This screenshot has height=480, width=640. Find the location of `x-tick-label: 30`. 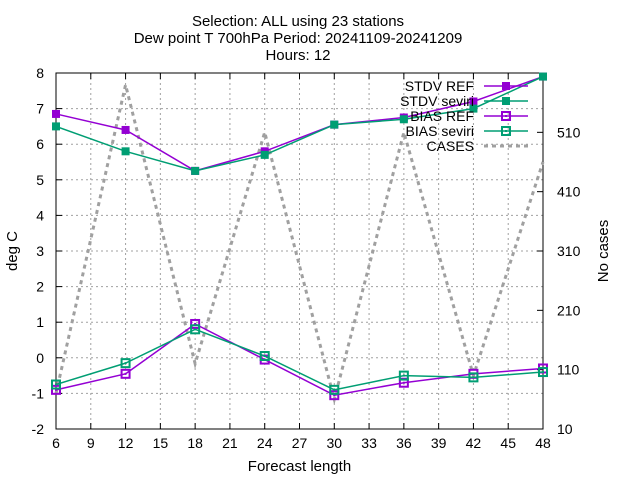

x-tick-label: 30 is located at coordinates (334, 443).